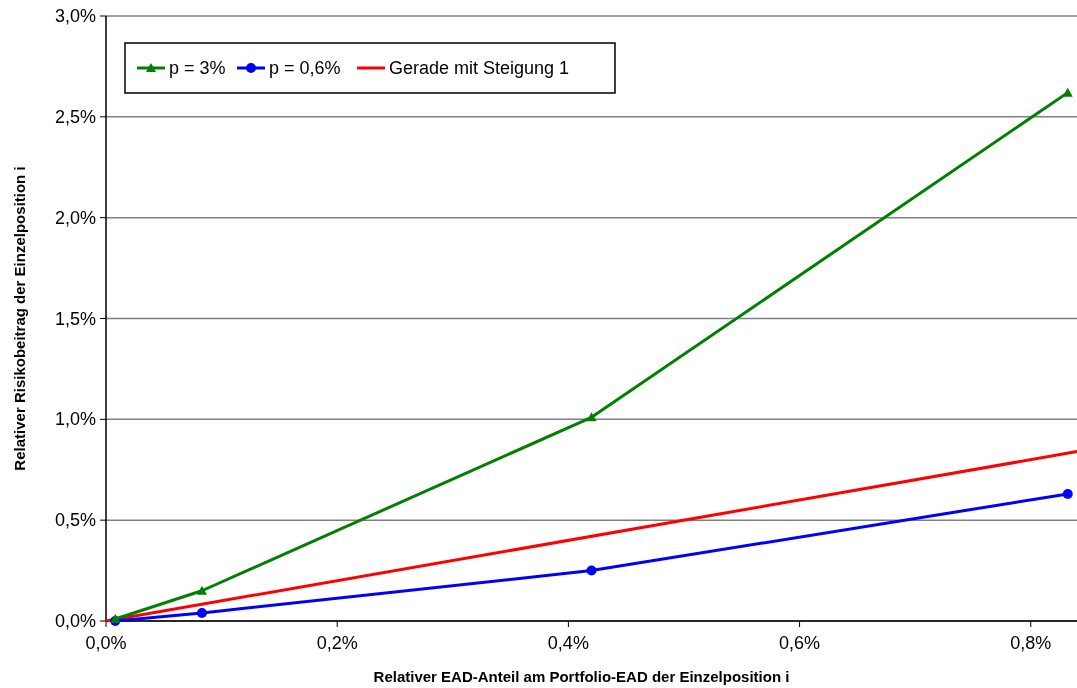  What do you see at coordinates (337, 643) in the screenshot?
I see `x-tick-label: 0,2%` at bounding box center [337, 643].